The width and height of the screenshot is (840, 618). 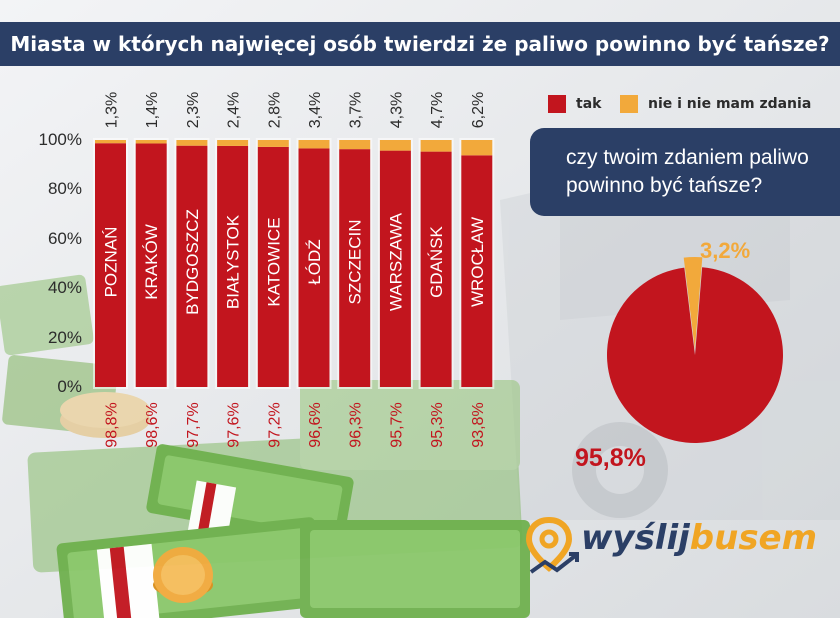 I want to click on bar-category-label: WARSZAWA, so click(x=395, y=261).